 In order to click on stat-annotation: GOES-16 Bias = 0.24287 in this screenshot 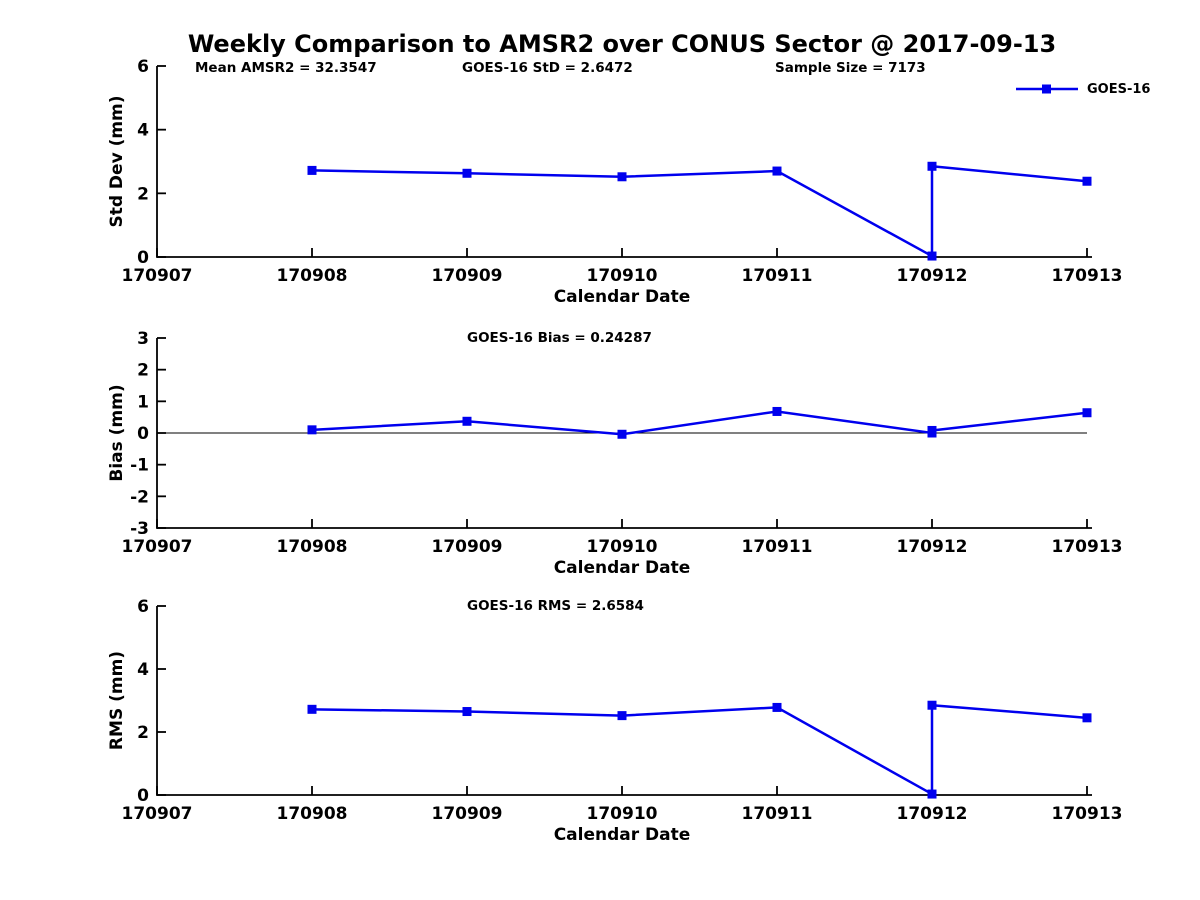, I will do `click(559, 338)`.